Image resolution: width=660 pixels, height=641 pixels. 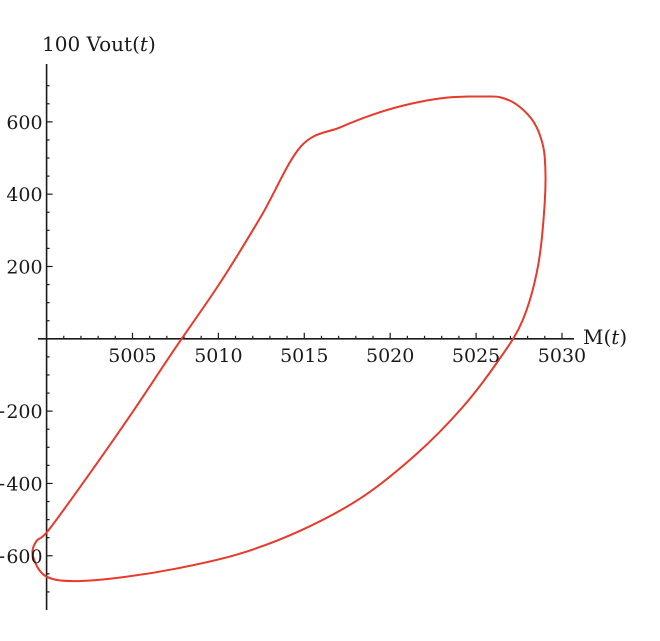 What do you see at coordinates (390, 356) in the screenshot?
I see `x-tick-label: 5020` at bounding box center [390, 356].